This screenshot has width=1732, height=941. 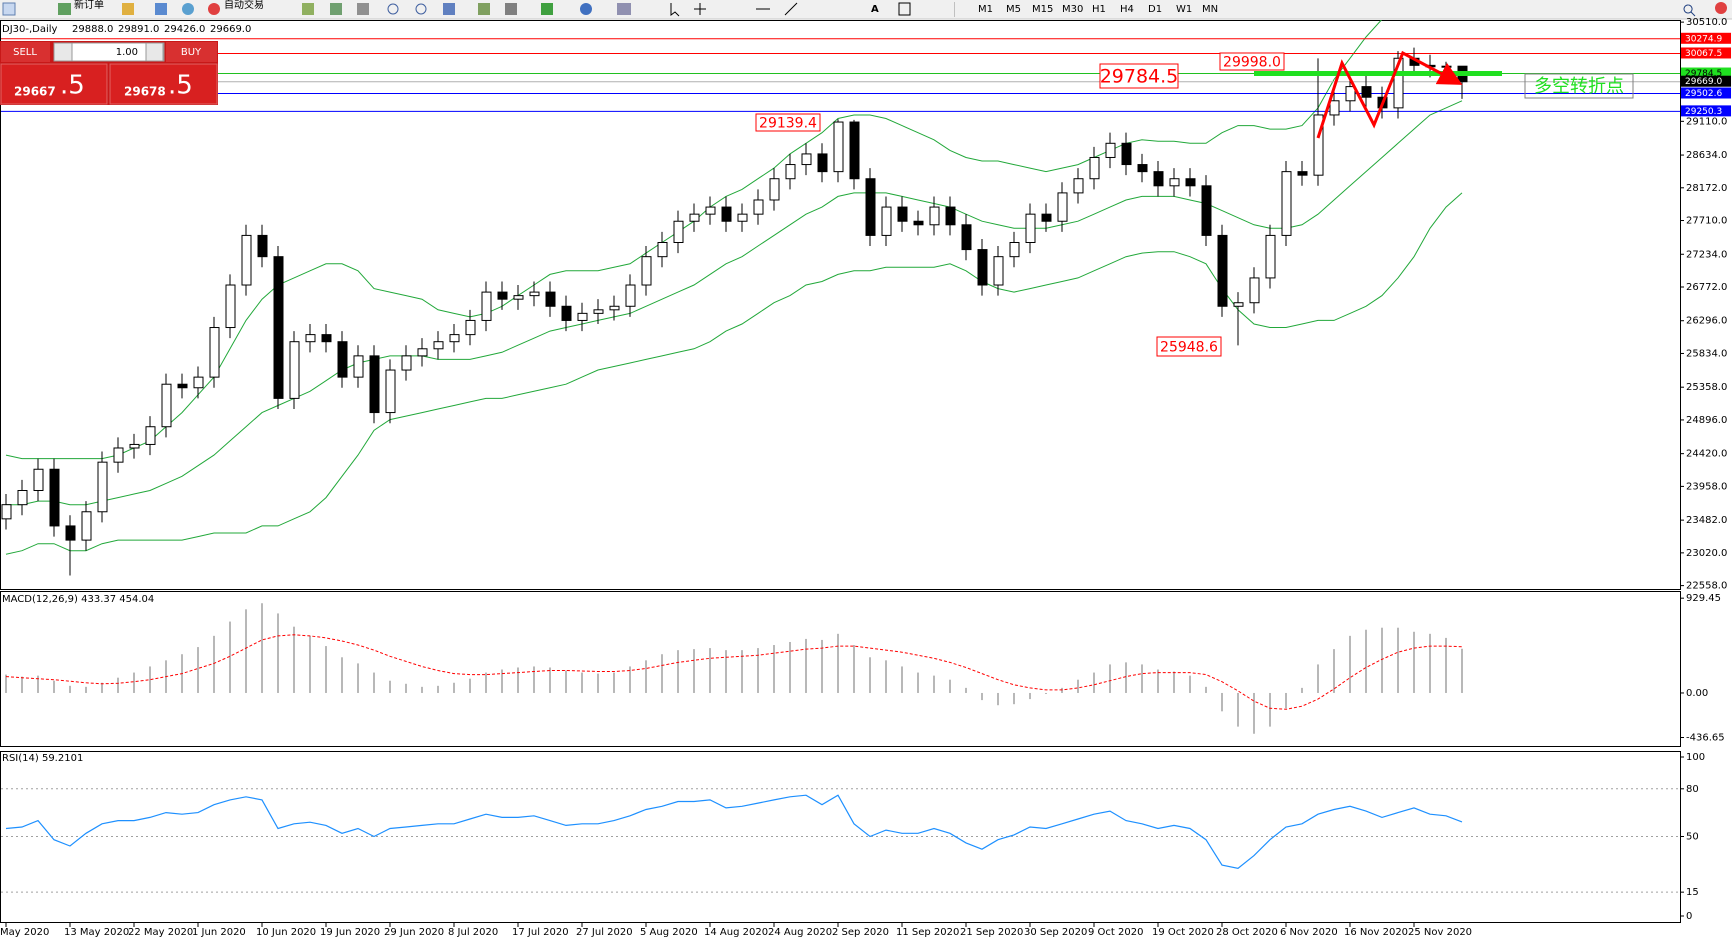 I want to click on timeframe-button: MN, so click(x=1210, y=9).